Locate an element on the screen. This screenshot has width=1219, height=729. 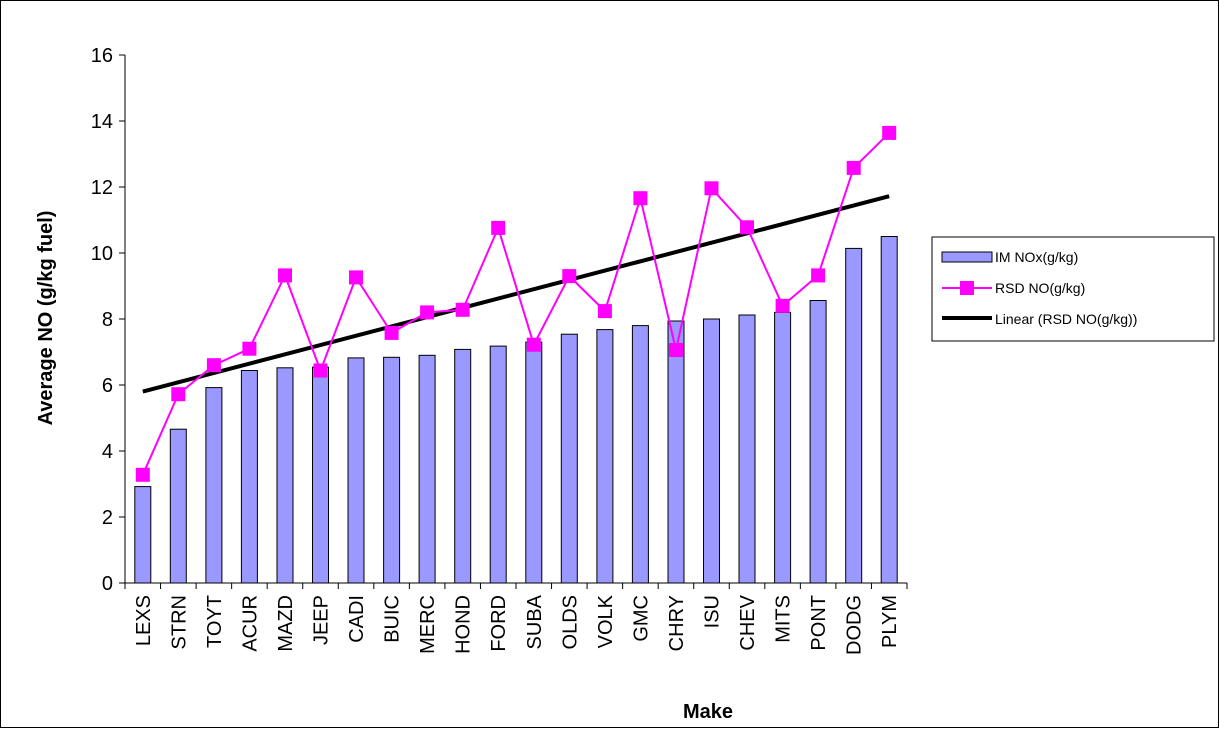
x-tick-label-jeep: JEEP is located at coordinates (322, 620).